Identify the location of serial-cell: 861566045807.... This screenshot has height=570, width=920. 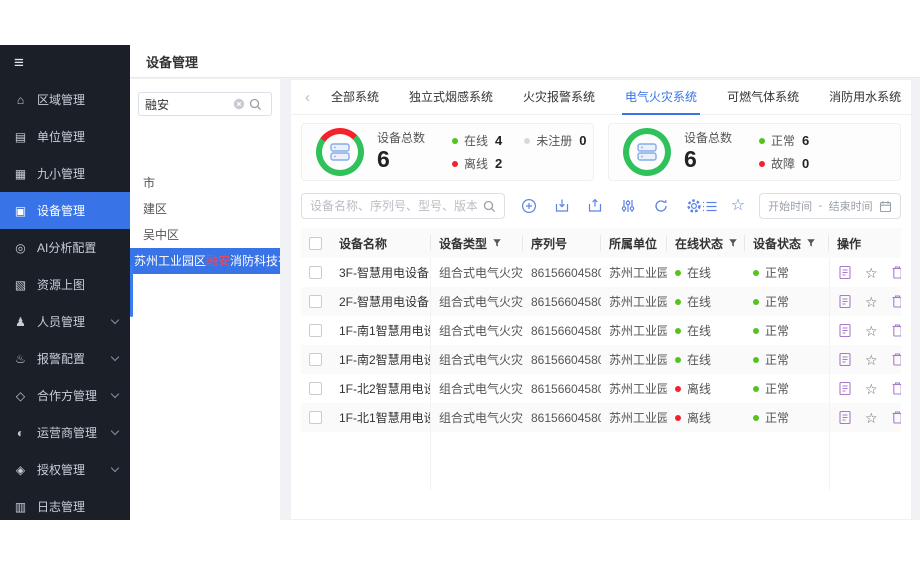
(566, 301).